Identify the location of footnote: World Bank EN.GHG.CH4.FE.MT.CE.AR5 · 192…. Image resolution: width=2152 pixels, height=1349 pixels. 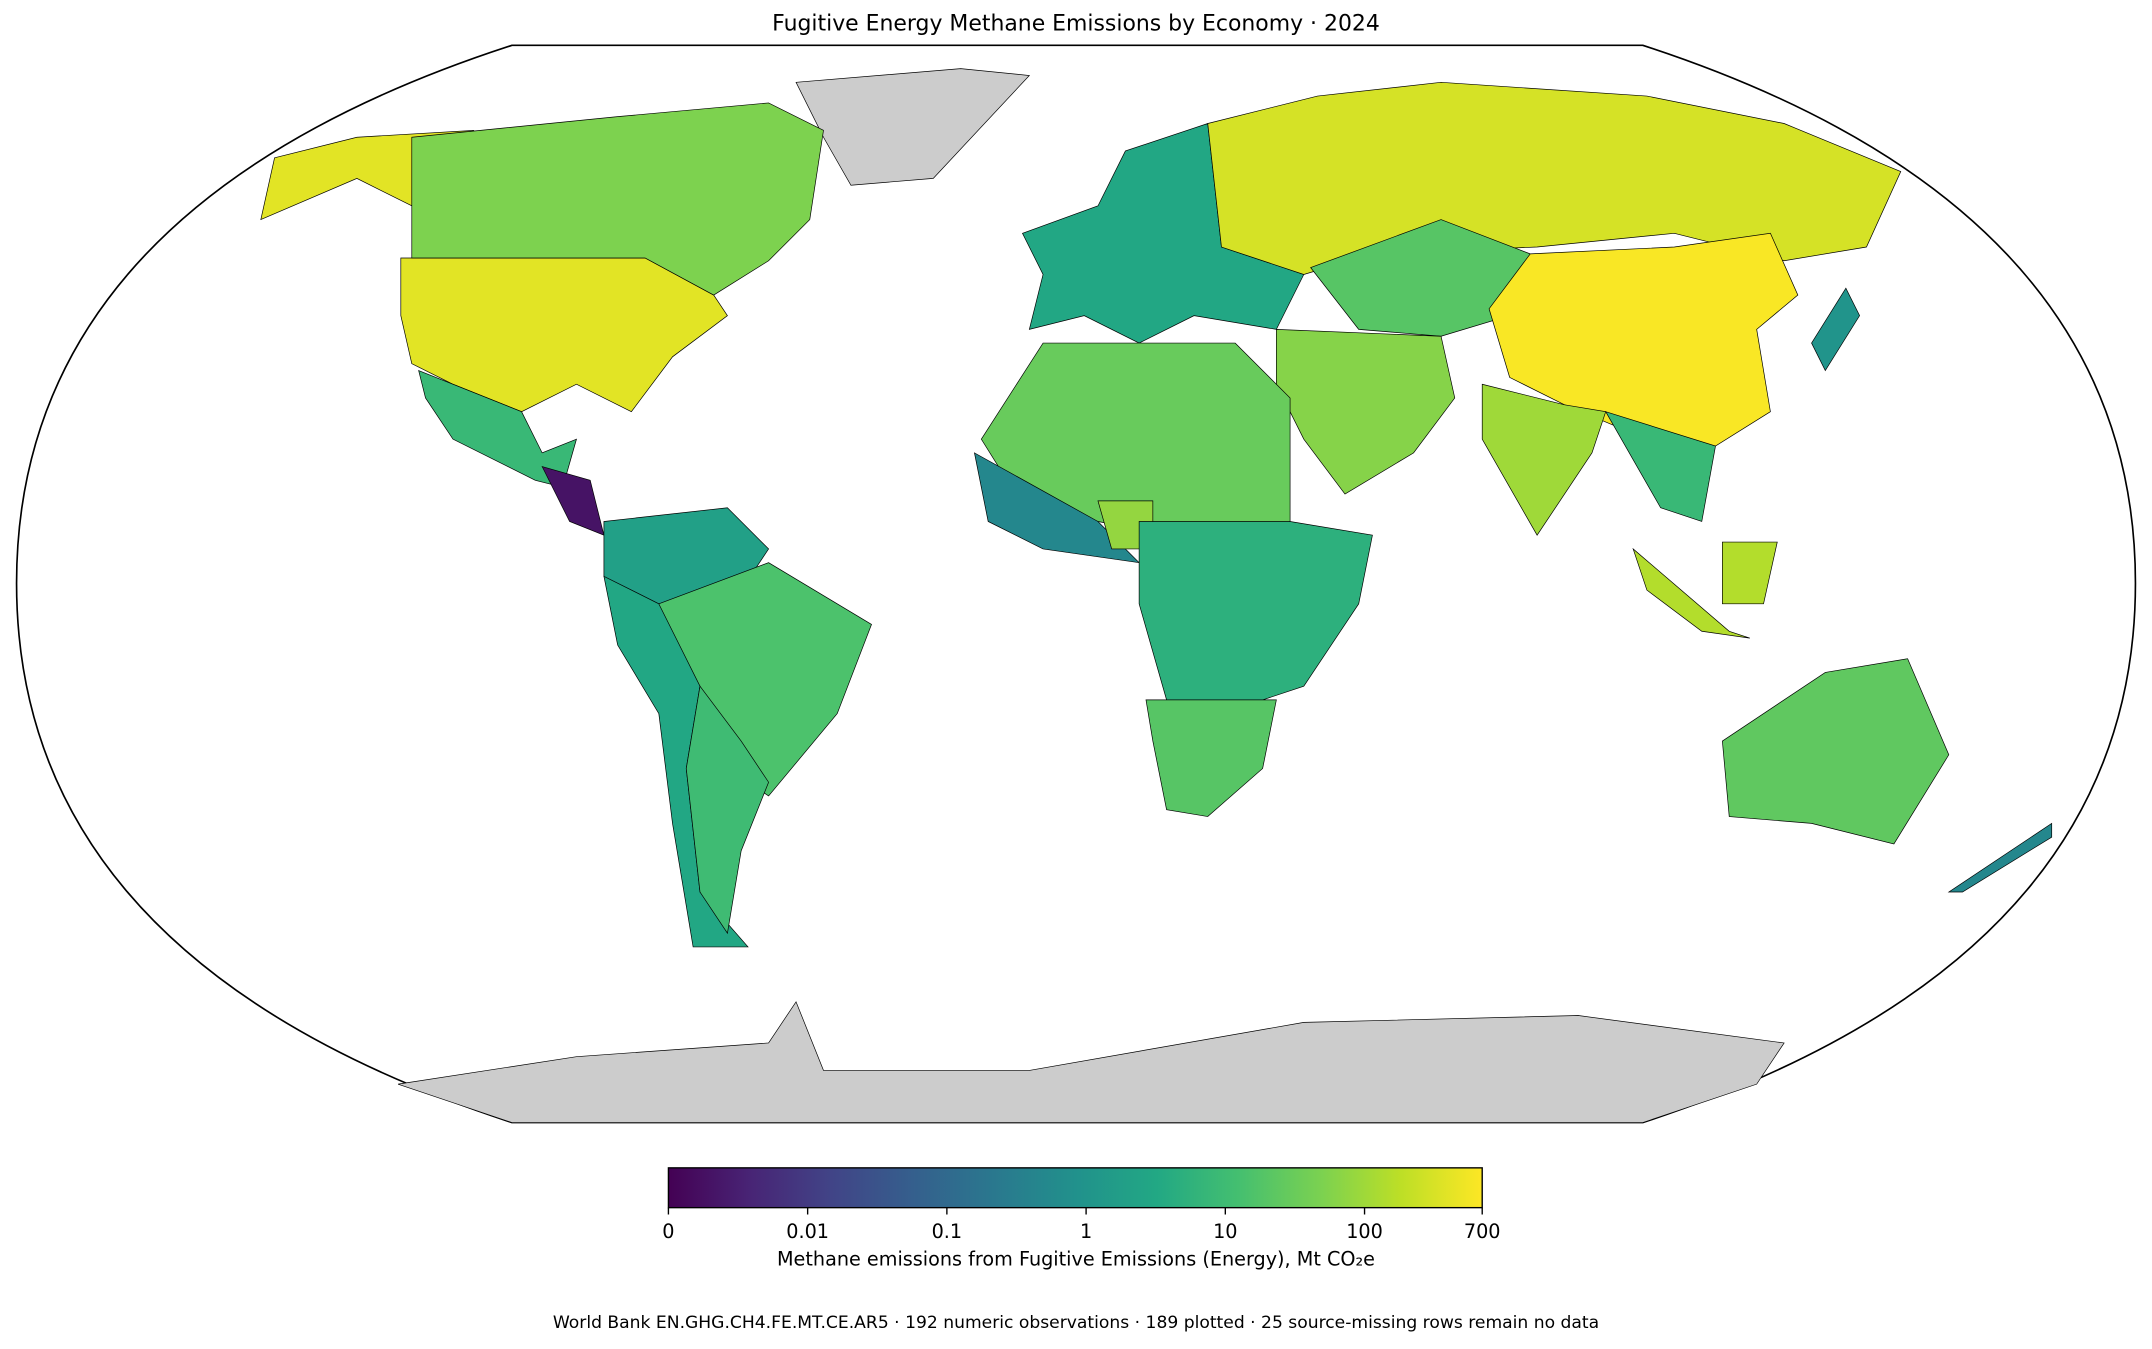
(1076, 1323).